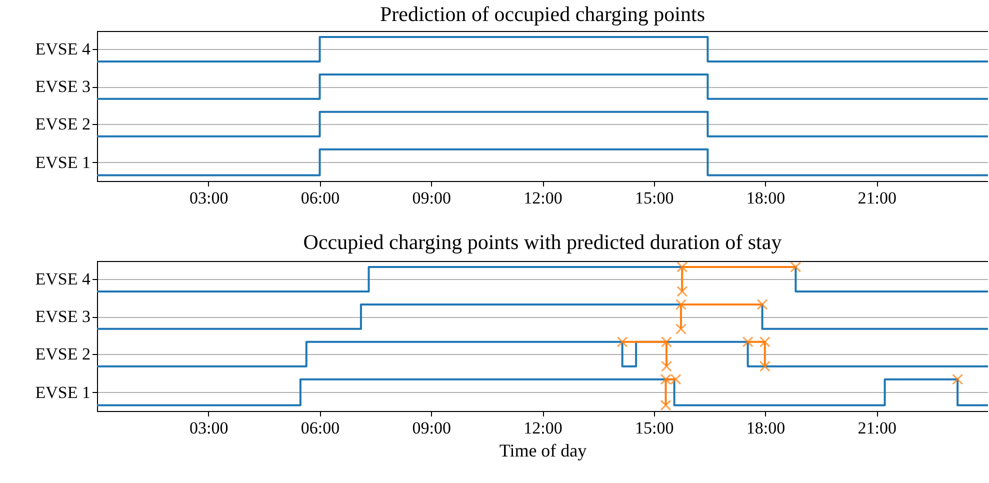 Image resolution: width=989 pixels, height=483 pixels. Describe the element at coordinates (543, 450) in the screenshot. I see `x-axis-title: Time of day` at that location.